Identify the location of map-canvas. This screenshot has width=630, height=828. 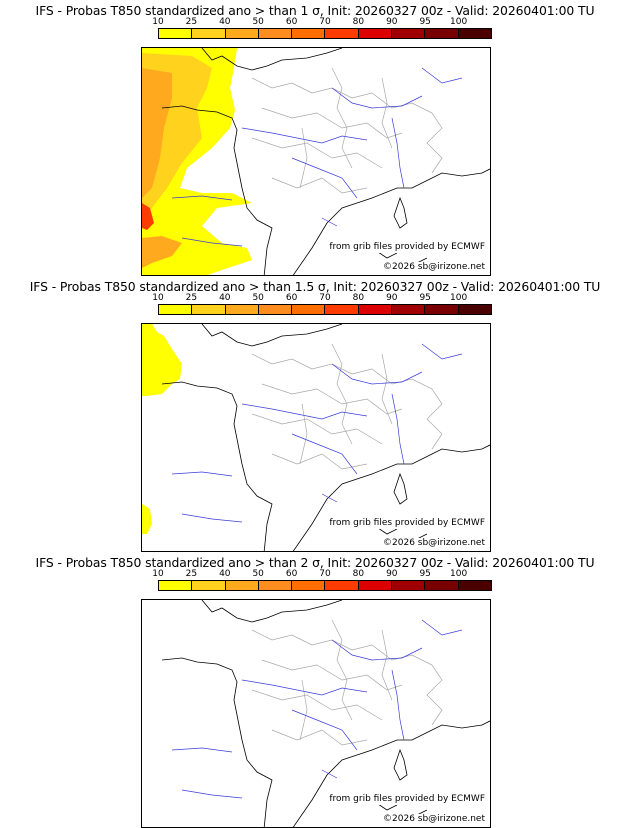
(325, 713).